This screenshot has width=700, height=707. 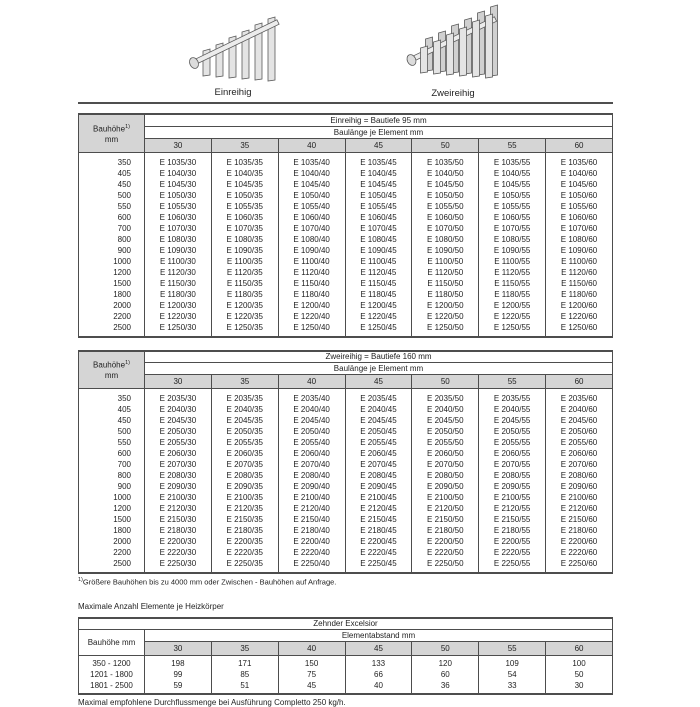 I want to click on data-cell: E 2250/40, so click(x=312, y=565).